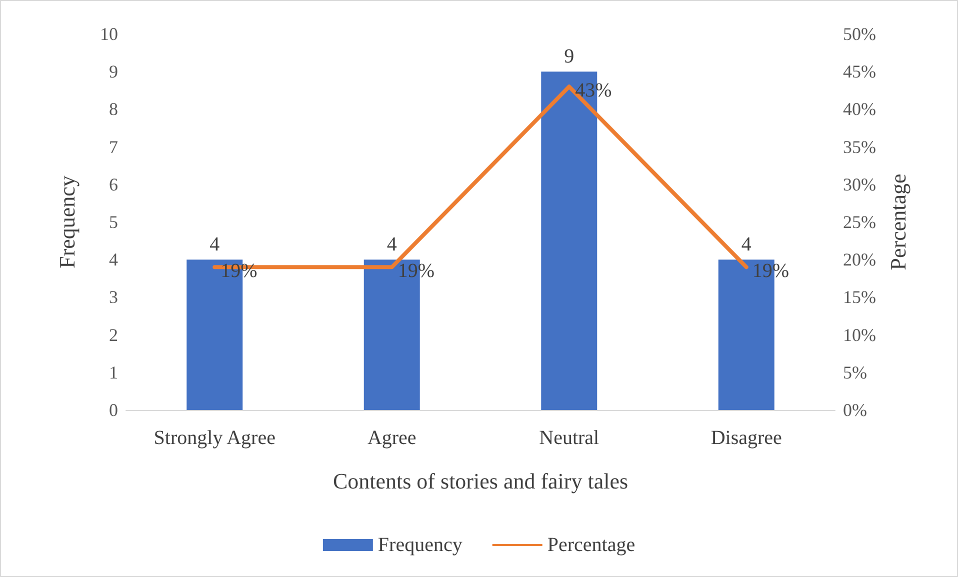 The width and height of the screenshot is (958, 577). What do you see at coordinates (859, 222) in the screenshot?
I see `y2-tick-label: 25%` at bounding box center [859, 222].